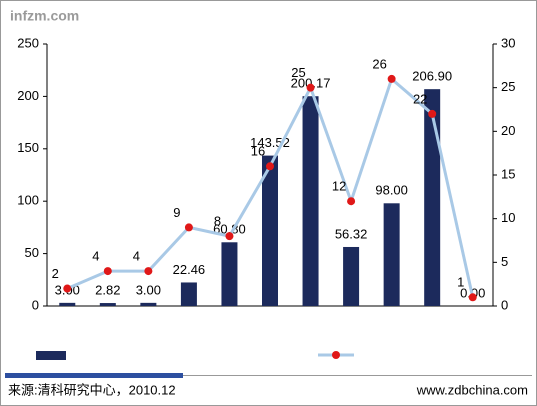 Image resolution: width=537 pixels, height=406 pixels. What do you see at coordinates (508, 217) in the screenshot?
I see `y2-tick-label: 10` at bounding box center [508, 217].